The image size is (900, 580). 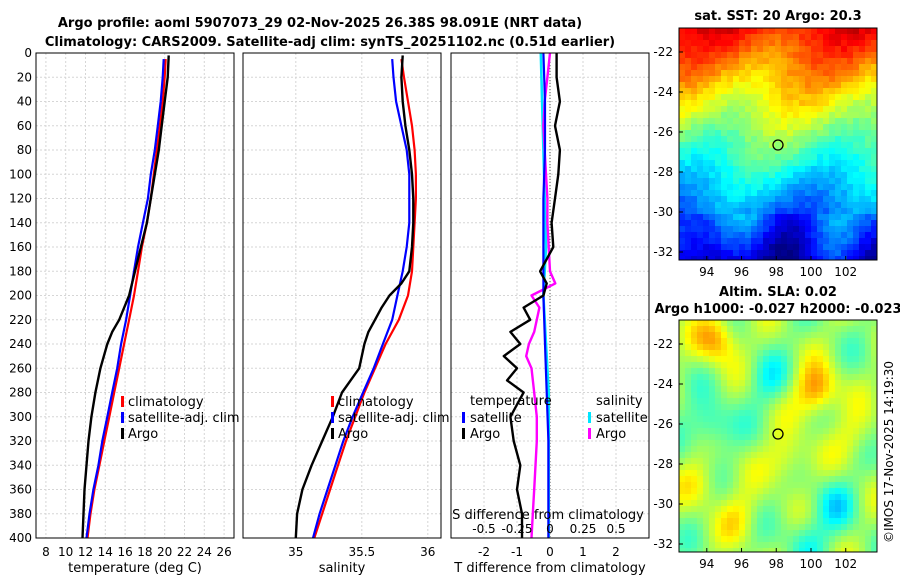 I want to click on legend-label-argo: Argo, so click(x=353, y=434).